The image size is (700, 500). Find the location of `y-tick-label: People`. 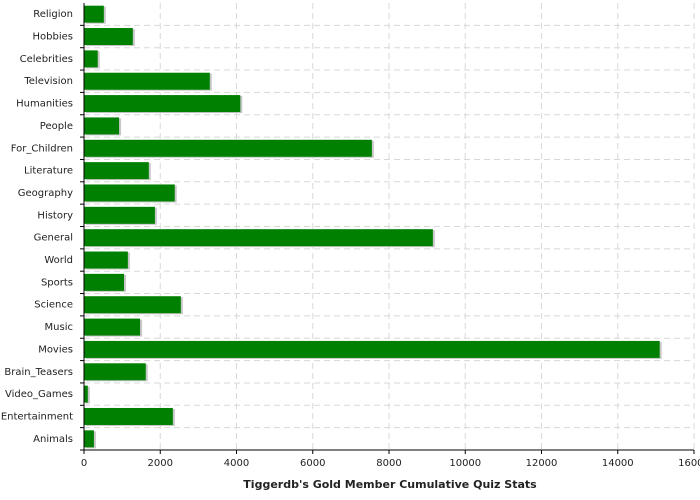

y-tick-label: People is located at coordinates (56, 126).